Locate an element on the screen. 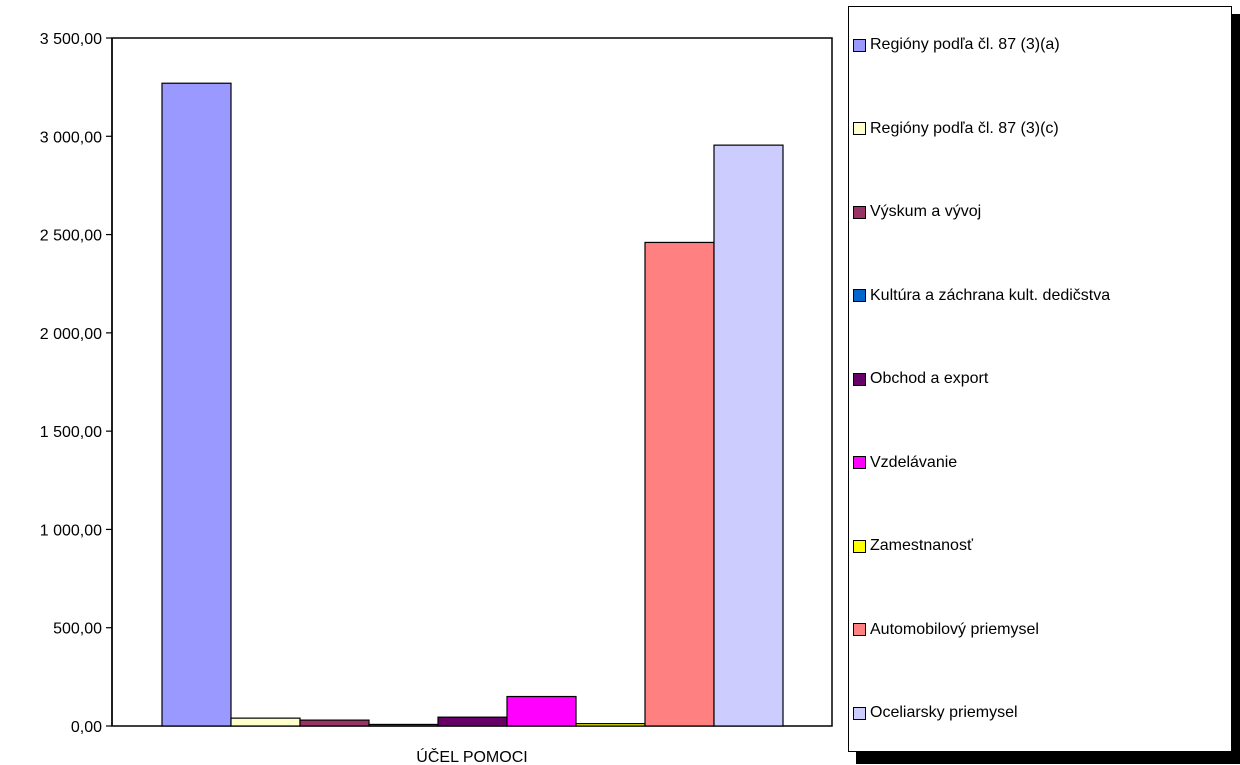 Image resolution: width=1240 pixels, height=765 pixels. legend-label: Výskum a vývoj is located at coordinates (926, 211).